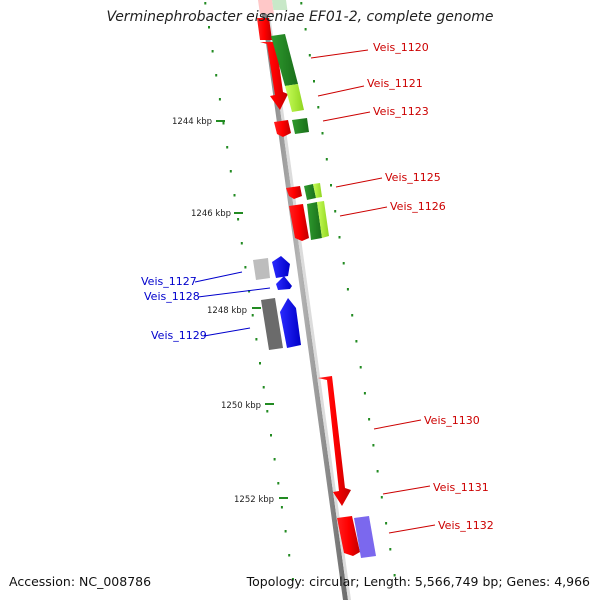 The width and height of the screenshot is (600, 600). What do you see at coordinates (365, 537) in the screenshot?
I see `purple-feature` at bounding box center [365, 537].